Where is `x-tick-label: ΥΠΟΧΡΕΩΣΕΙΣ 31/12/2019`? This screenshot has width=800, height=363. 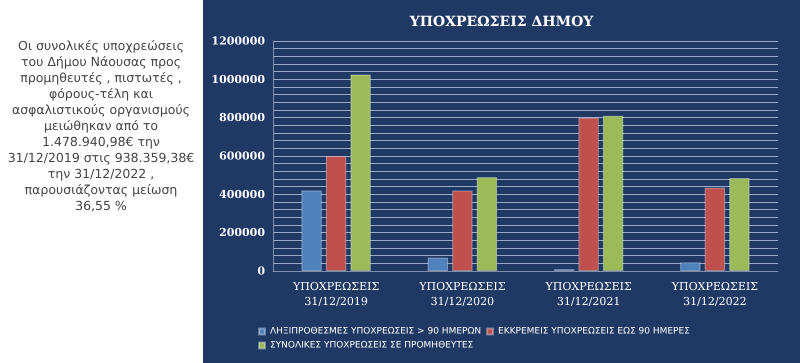 x-tick-label: ΥΠΟΧΡΕΩΣΕΙΣ 31/12/2019 is located at coordinates (336, 294).